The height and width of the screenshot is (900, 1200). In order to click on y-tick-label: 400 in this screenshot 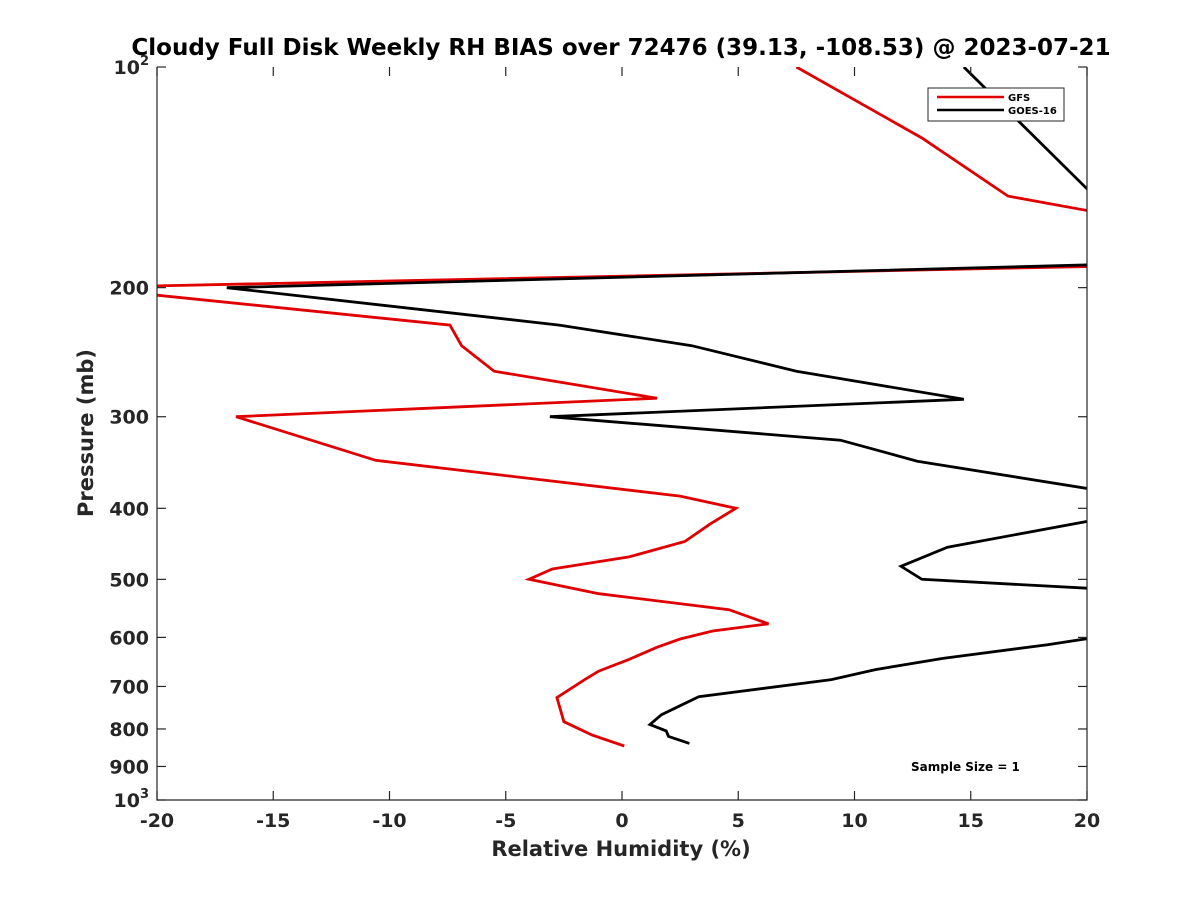, I will do `click(129, 509)`.